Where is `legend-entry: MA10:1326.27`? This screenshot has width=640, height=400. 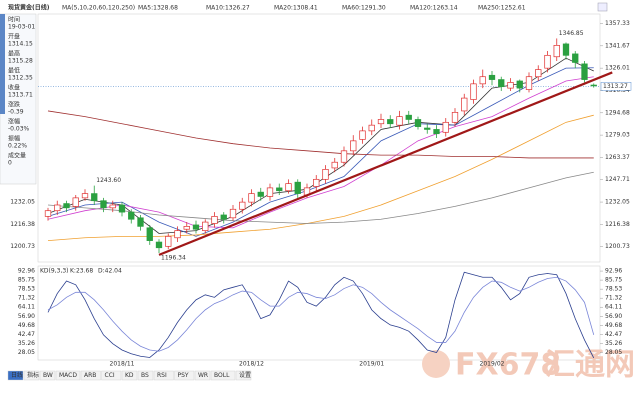
legend-entry: MA10:1326.27 is located at coordinates (228, 8).